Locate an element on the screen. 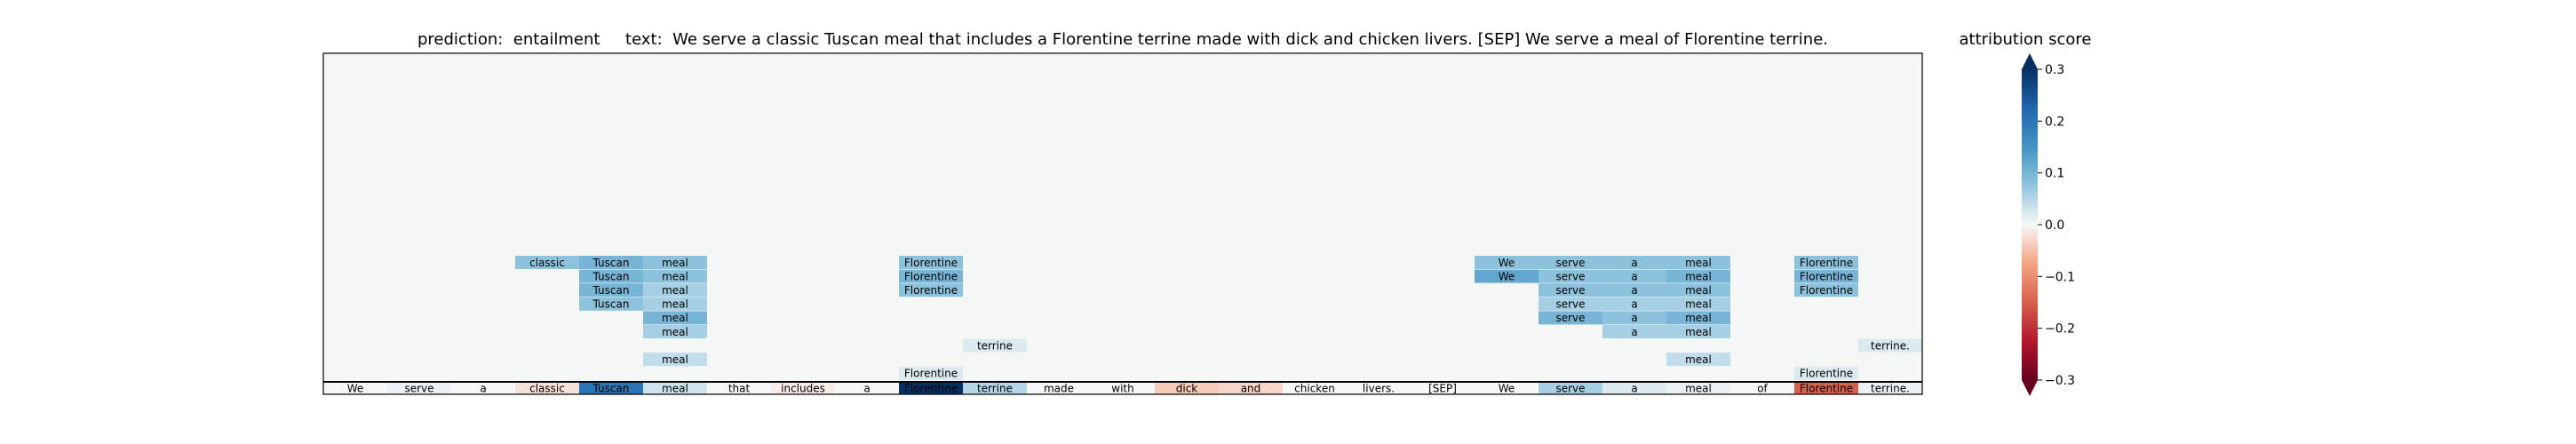 The width and height of the screenshot is (2576, 444). token-label: with is located at coordinates (1122, 389).